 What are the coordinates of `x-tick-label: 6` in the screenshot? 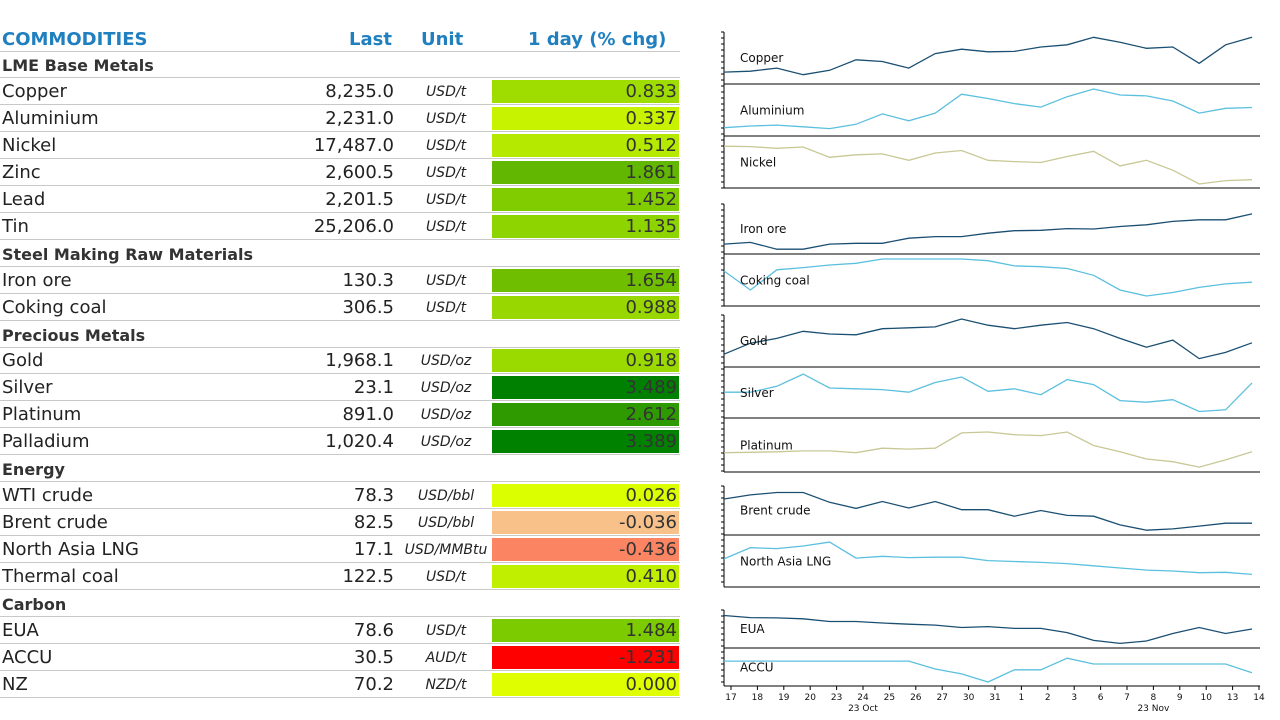 It's located at (1101, 698).